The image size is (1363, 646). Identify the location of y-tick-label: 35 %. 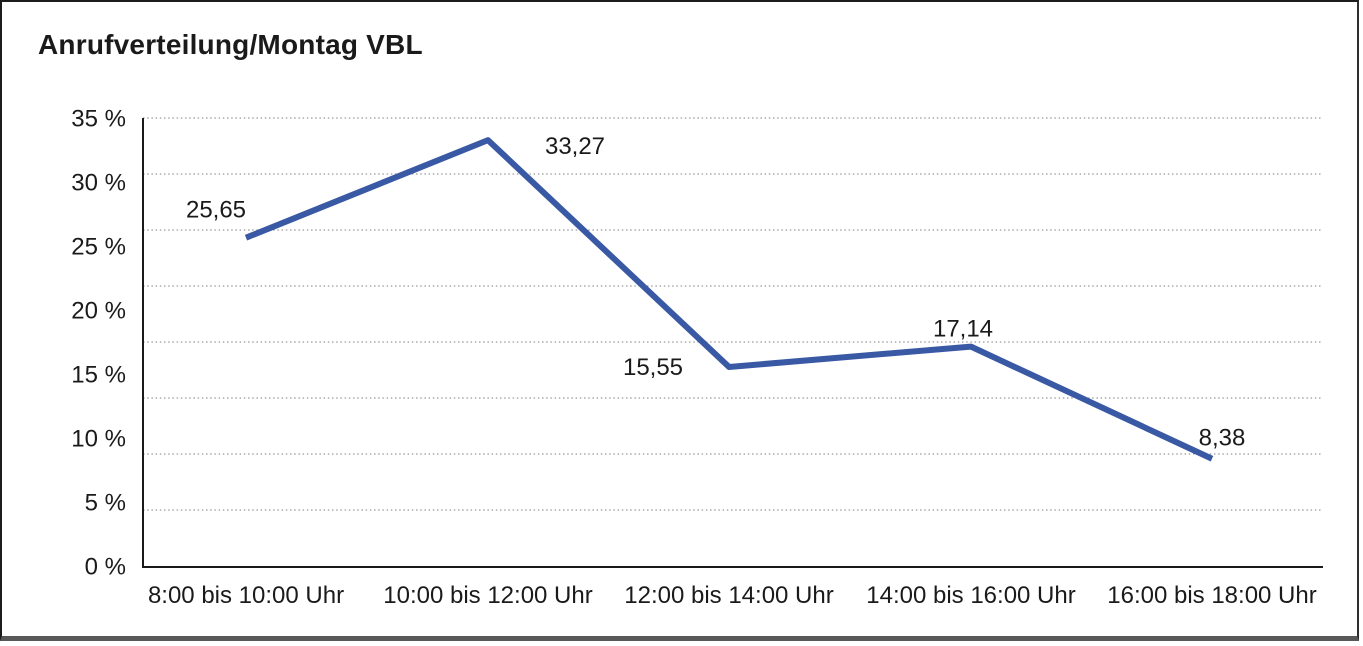
(98, 119).